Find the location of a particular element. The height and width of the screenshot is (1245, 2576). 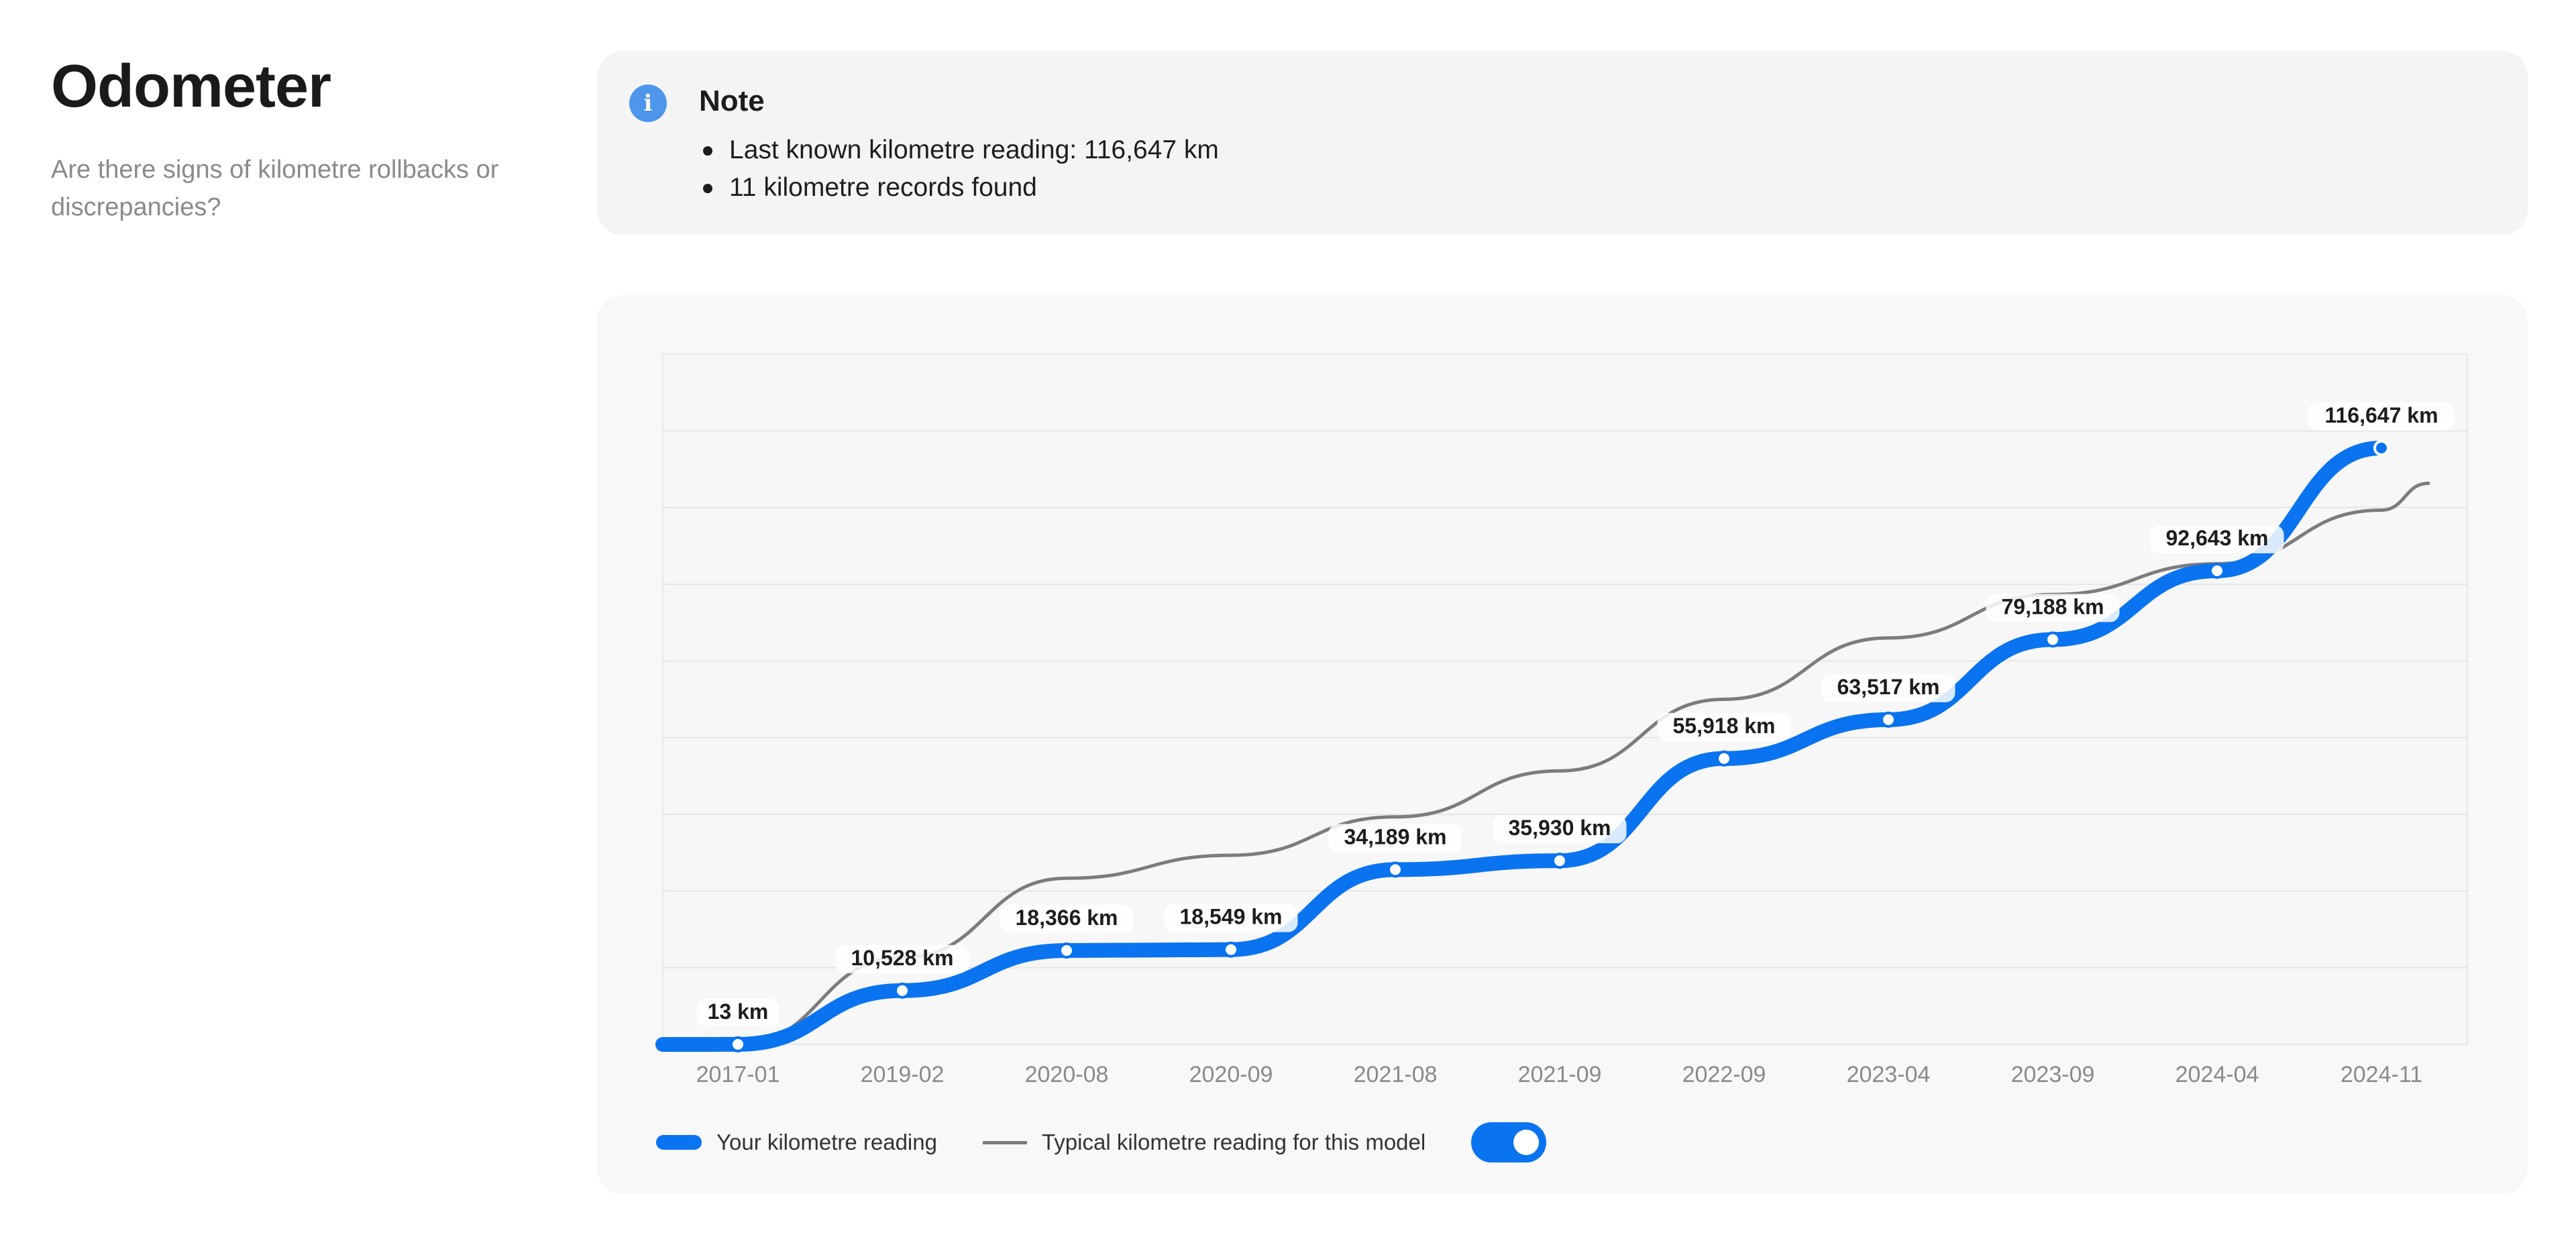

note-item-last-reading: Last known kilometre reading: 116,647 km is located at coordinates (959, 150).